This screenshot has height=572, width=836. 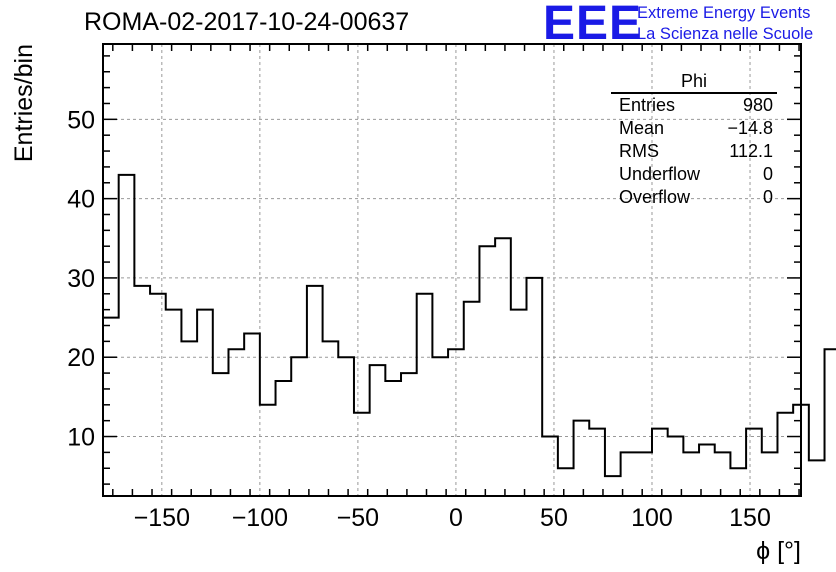 What do you see at coordinates (358, 518) in the screenshot?
I see `x-tick-label: −50` at bounding box center [358, 518].